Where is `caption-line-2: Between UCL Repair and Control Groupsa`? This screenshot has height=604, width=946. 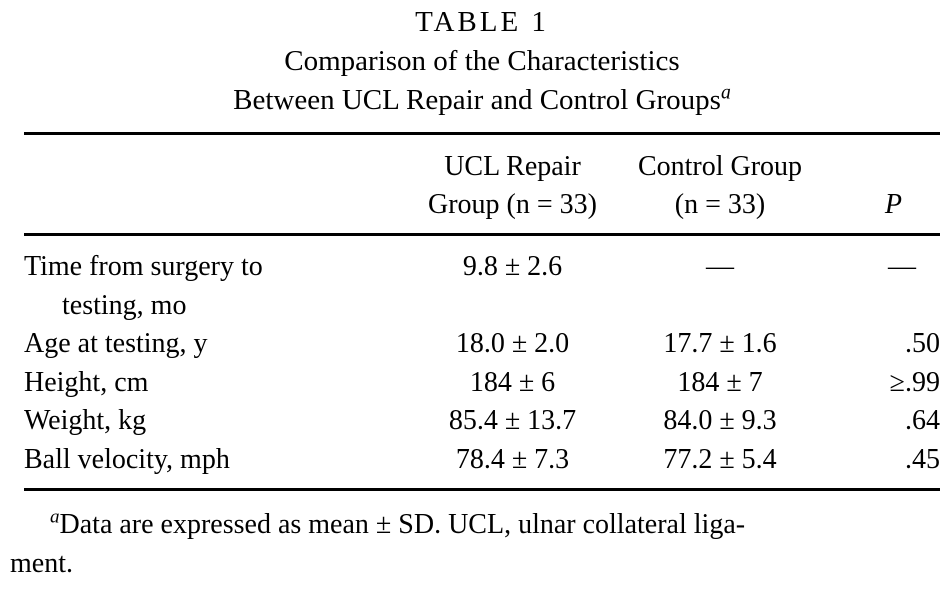 caption-line-2: Between UCL Repair and Control Groupsa is located at coordinates (482, 100).